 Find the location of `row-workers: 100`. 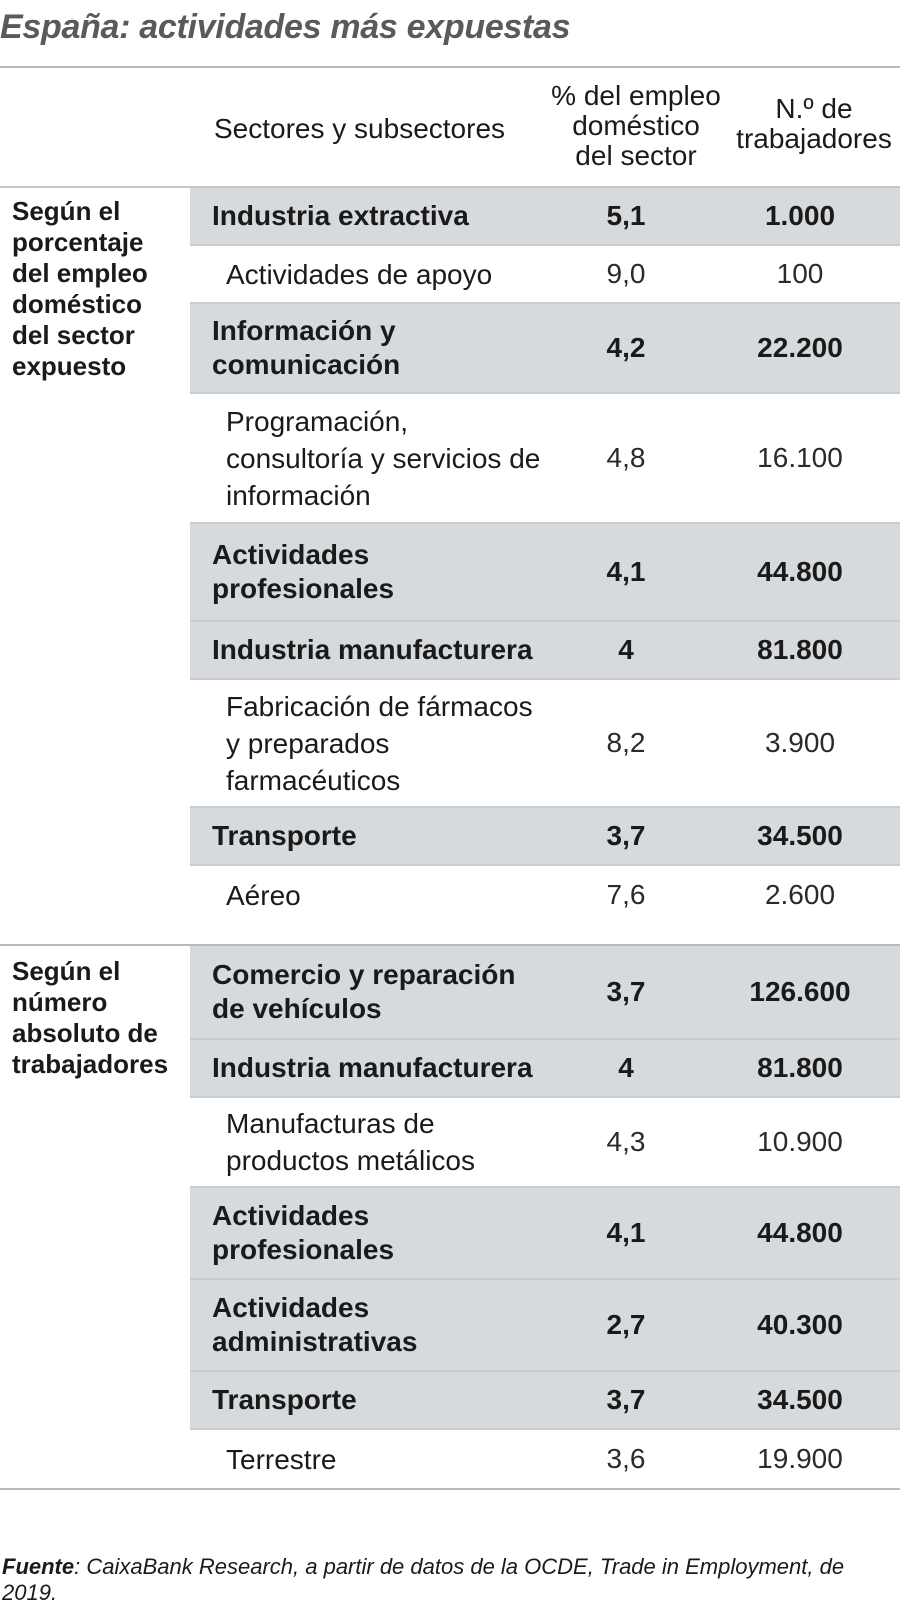

row-workers: 100 is located at coordinates (800, 273).